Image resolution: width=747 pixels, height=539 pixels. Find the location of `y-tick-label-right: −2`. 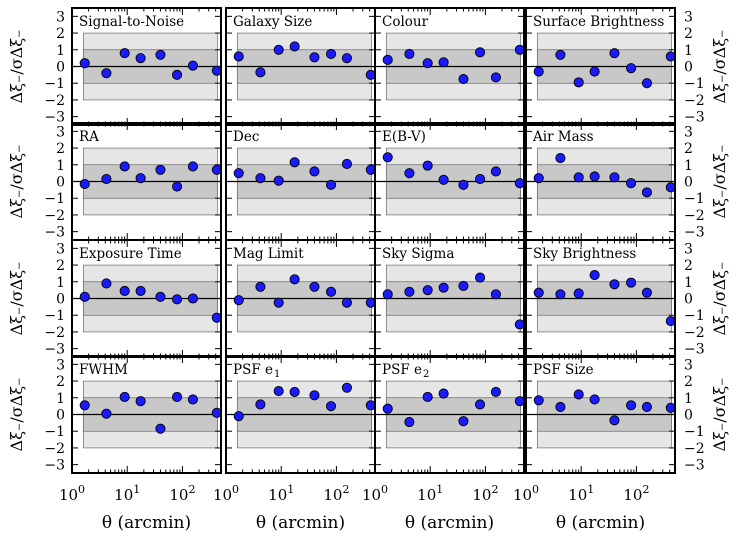

y-tick-label-right: −2 is located at coordinates (694, 333).